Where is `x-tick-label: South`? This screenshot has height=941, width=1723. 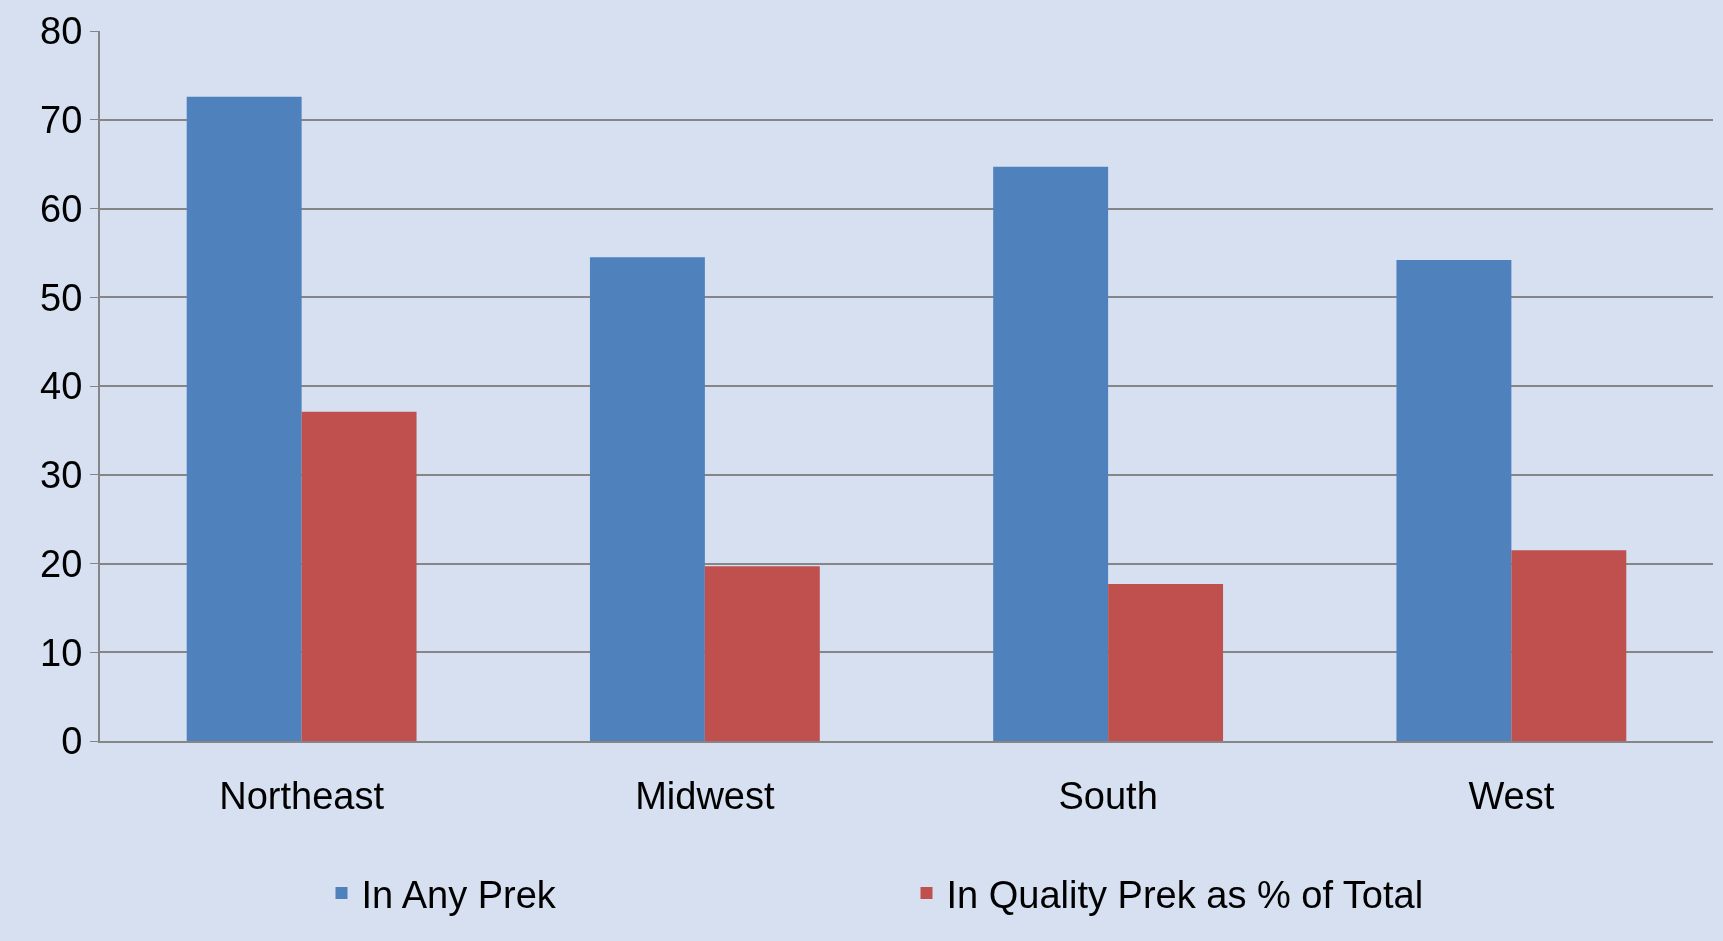 x-tick-label: South is located at coordinates (1108, 795).